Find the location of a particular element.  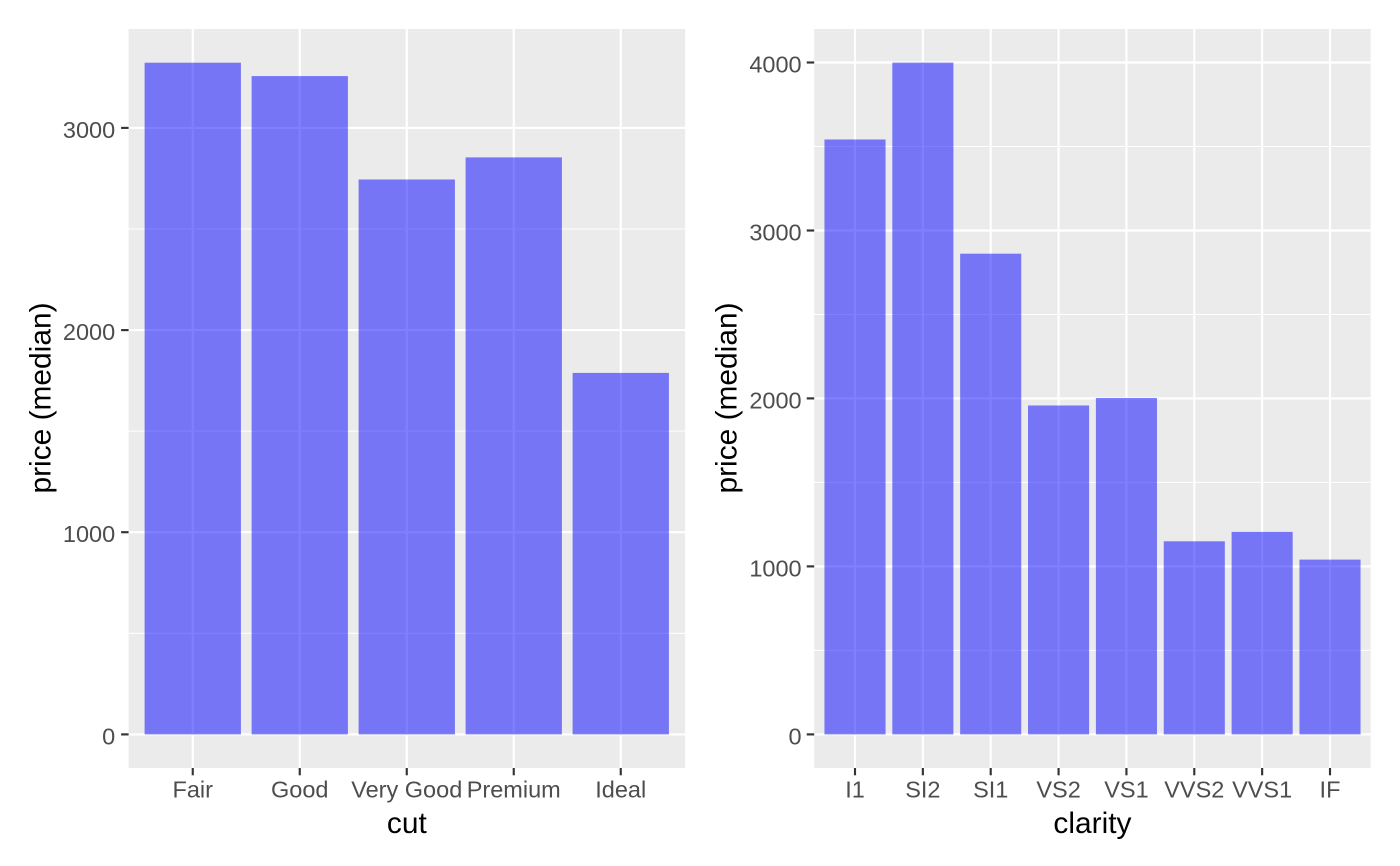

svg-text: clarity is located at coordinates (1092, 823).